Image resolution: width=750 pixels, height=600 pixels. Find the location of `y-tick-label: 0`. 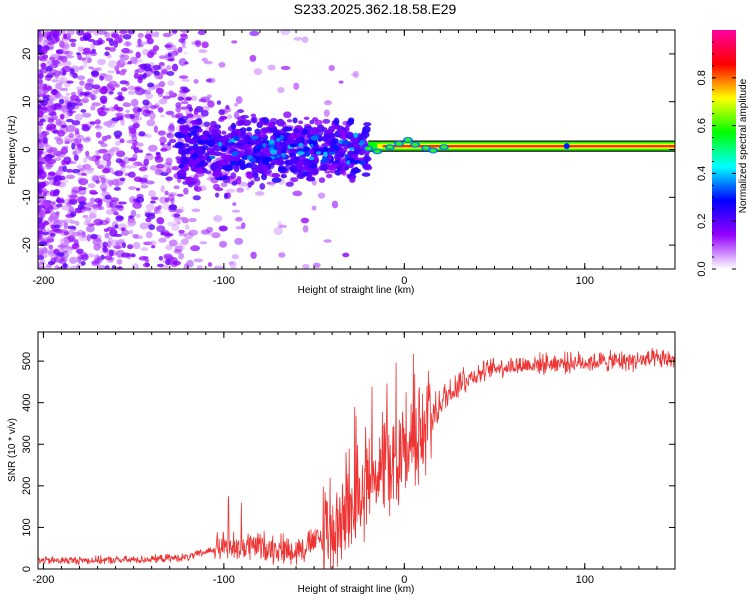

y-tick-label: 0 is located at coordinates (27, 569).